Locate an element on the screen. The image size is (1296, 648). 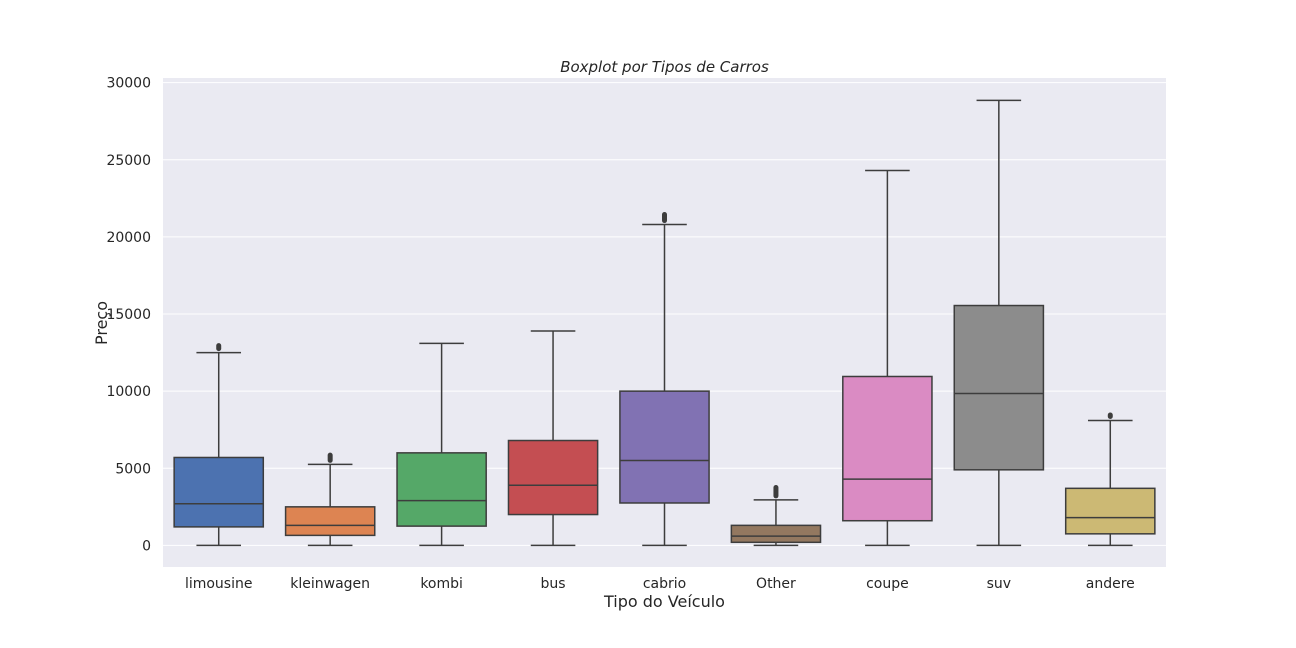
y-tick-label: 5000 is located at coordinates (133, 469).